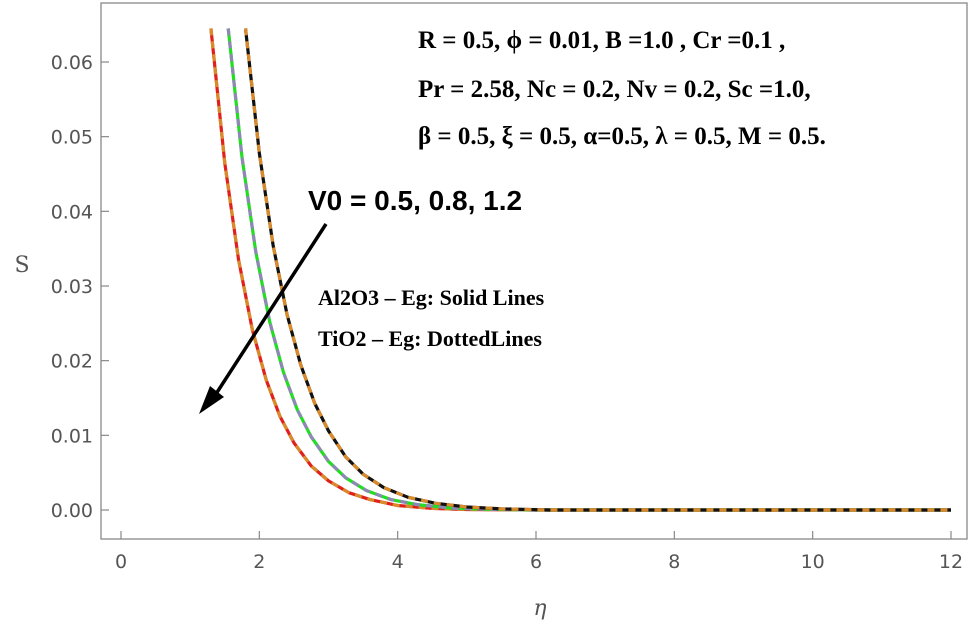 Image resolution: width=974 pixels, height=626 pixels. I want to click on arrow-annotation, so click(263, 318).